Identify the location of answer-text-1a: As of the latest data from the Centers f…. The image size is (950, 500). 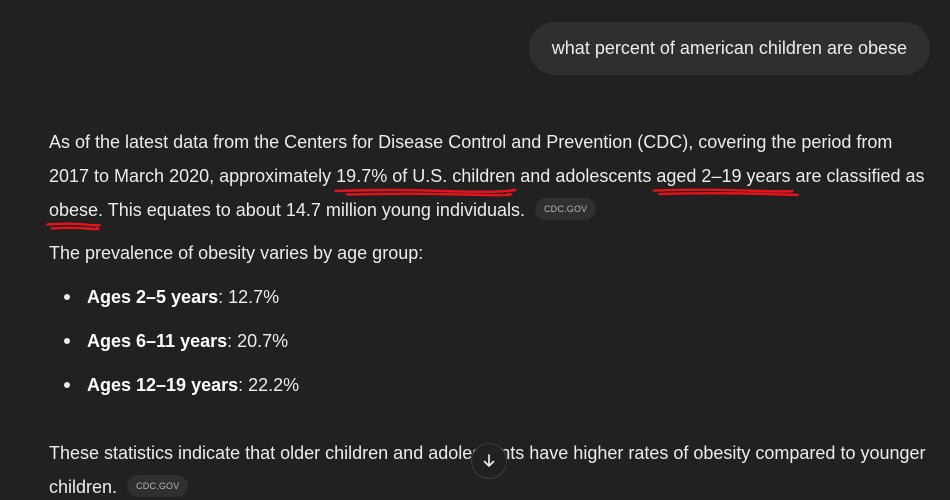
(471, 159).